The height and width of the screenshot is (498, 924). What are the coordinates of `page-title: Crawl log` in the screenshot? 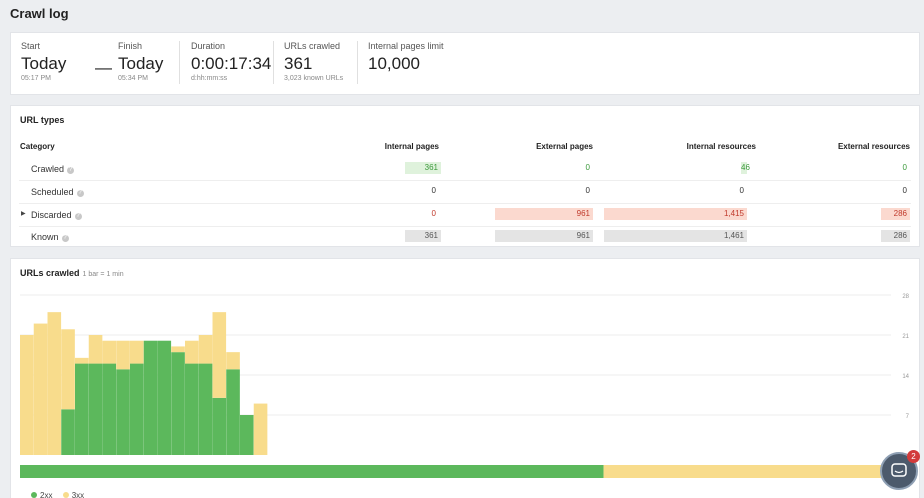 It's located at (39, 13).